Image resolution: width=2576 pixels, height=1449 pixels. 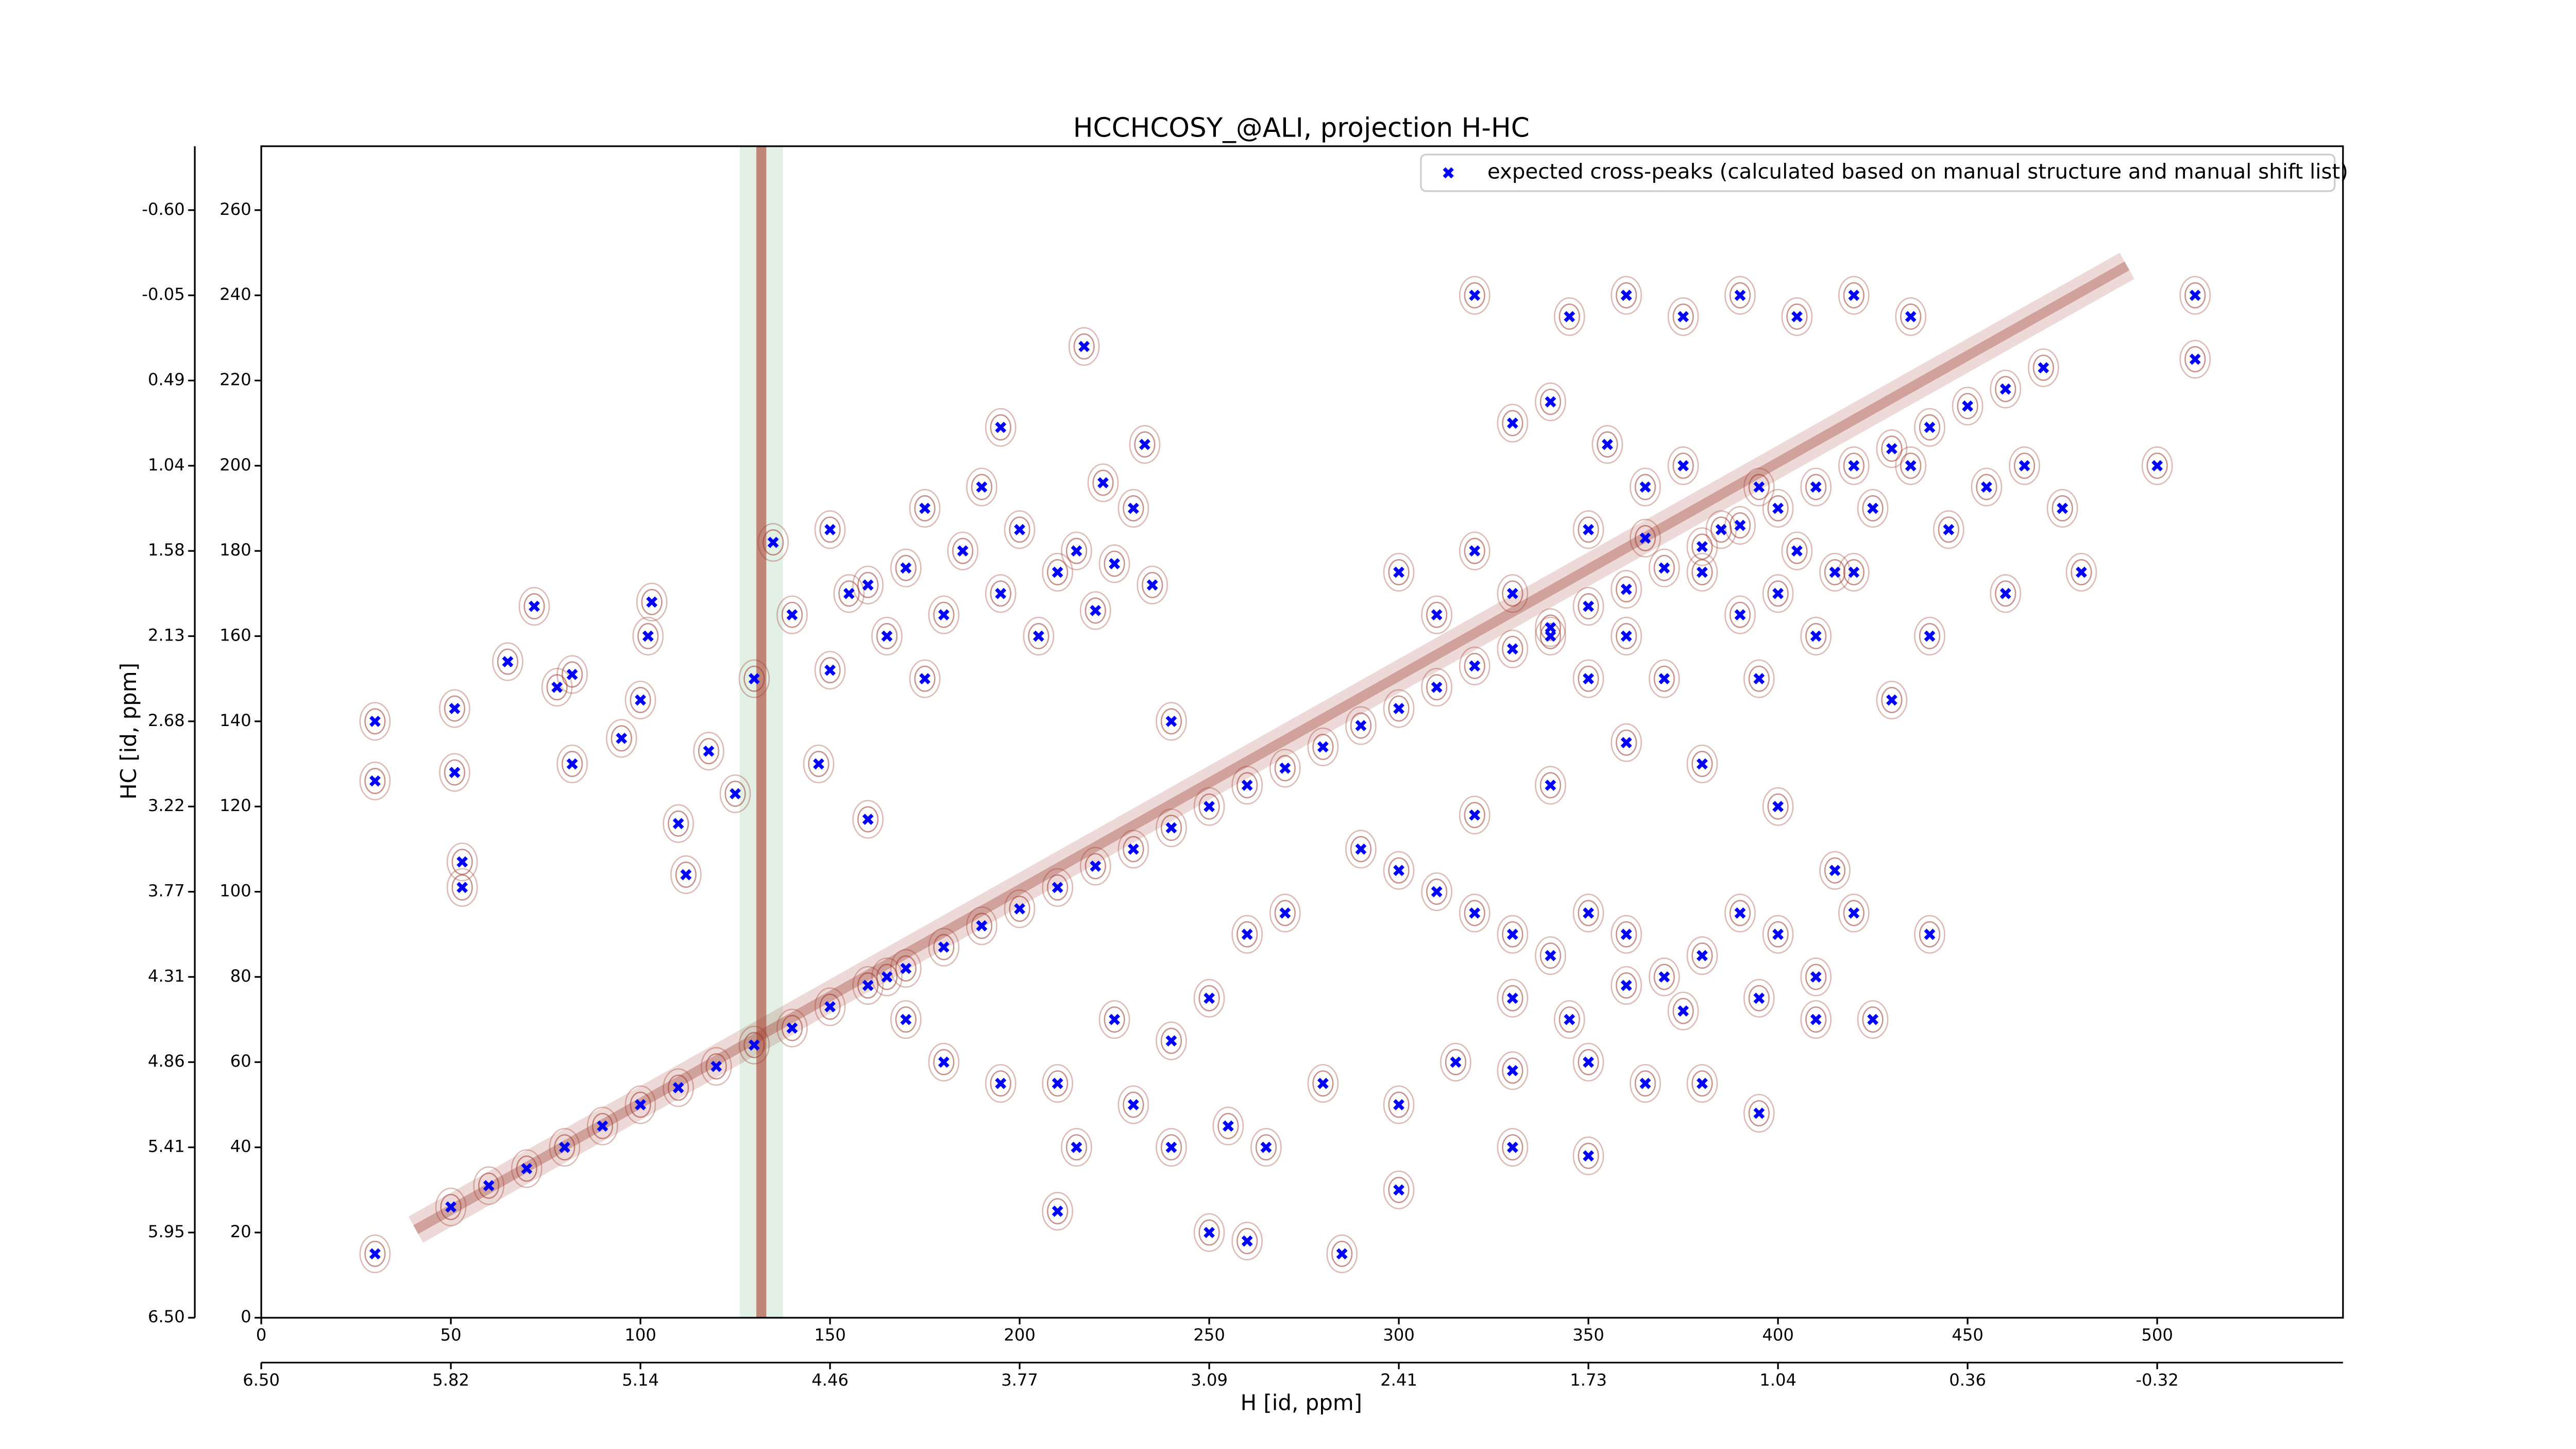 I want to click on y-tick-label: 160, so click(x=235, y=635).